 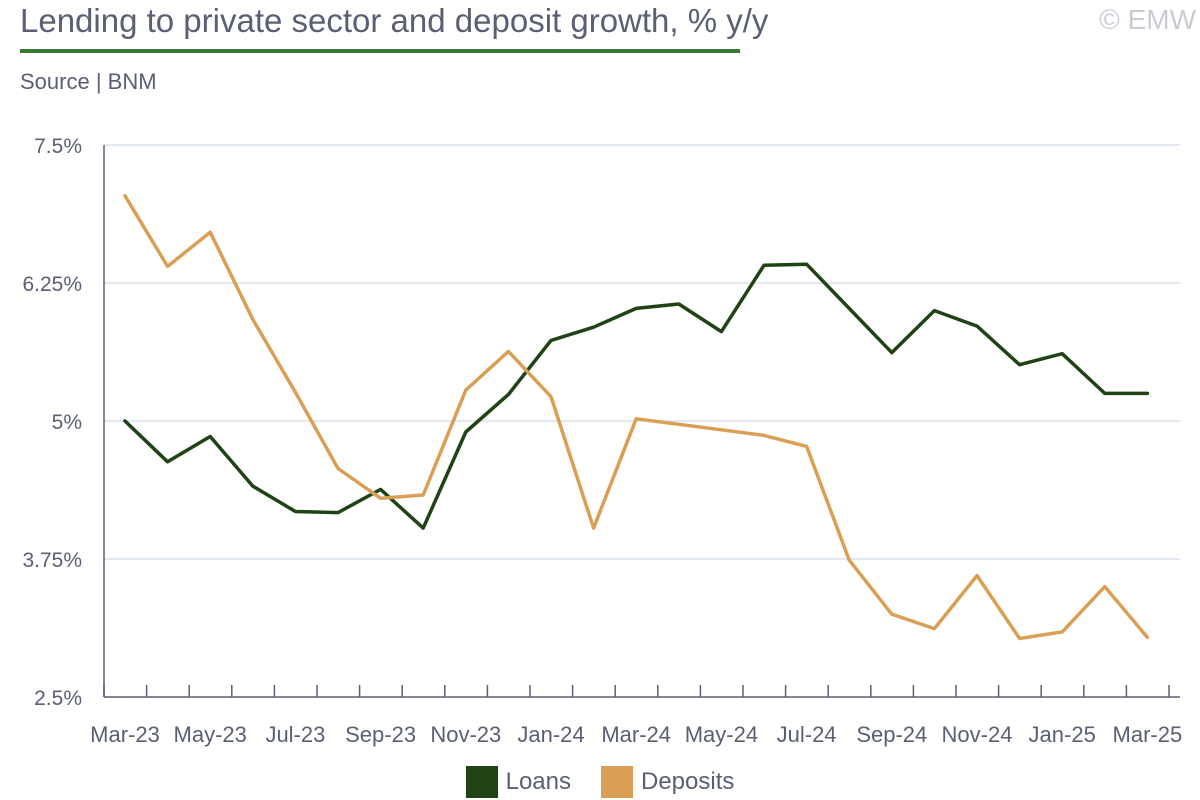 What do you see at coordinates (538, 781) in the screenshot?
I see `legend-label-loans: Loans` at bounding box center [538, 781].